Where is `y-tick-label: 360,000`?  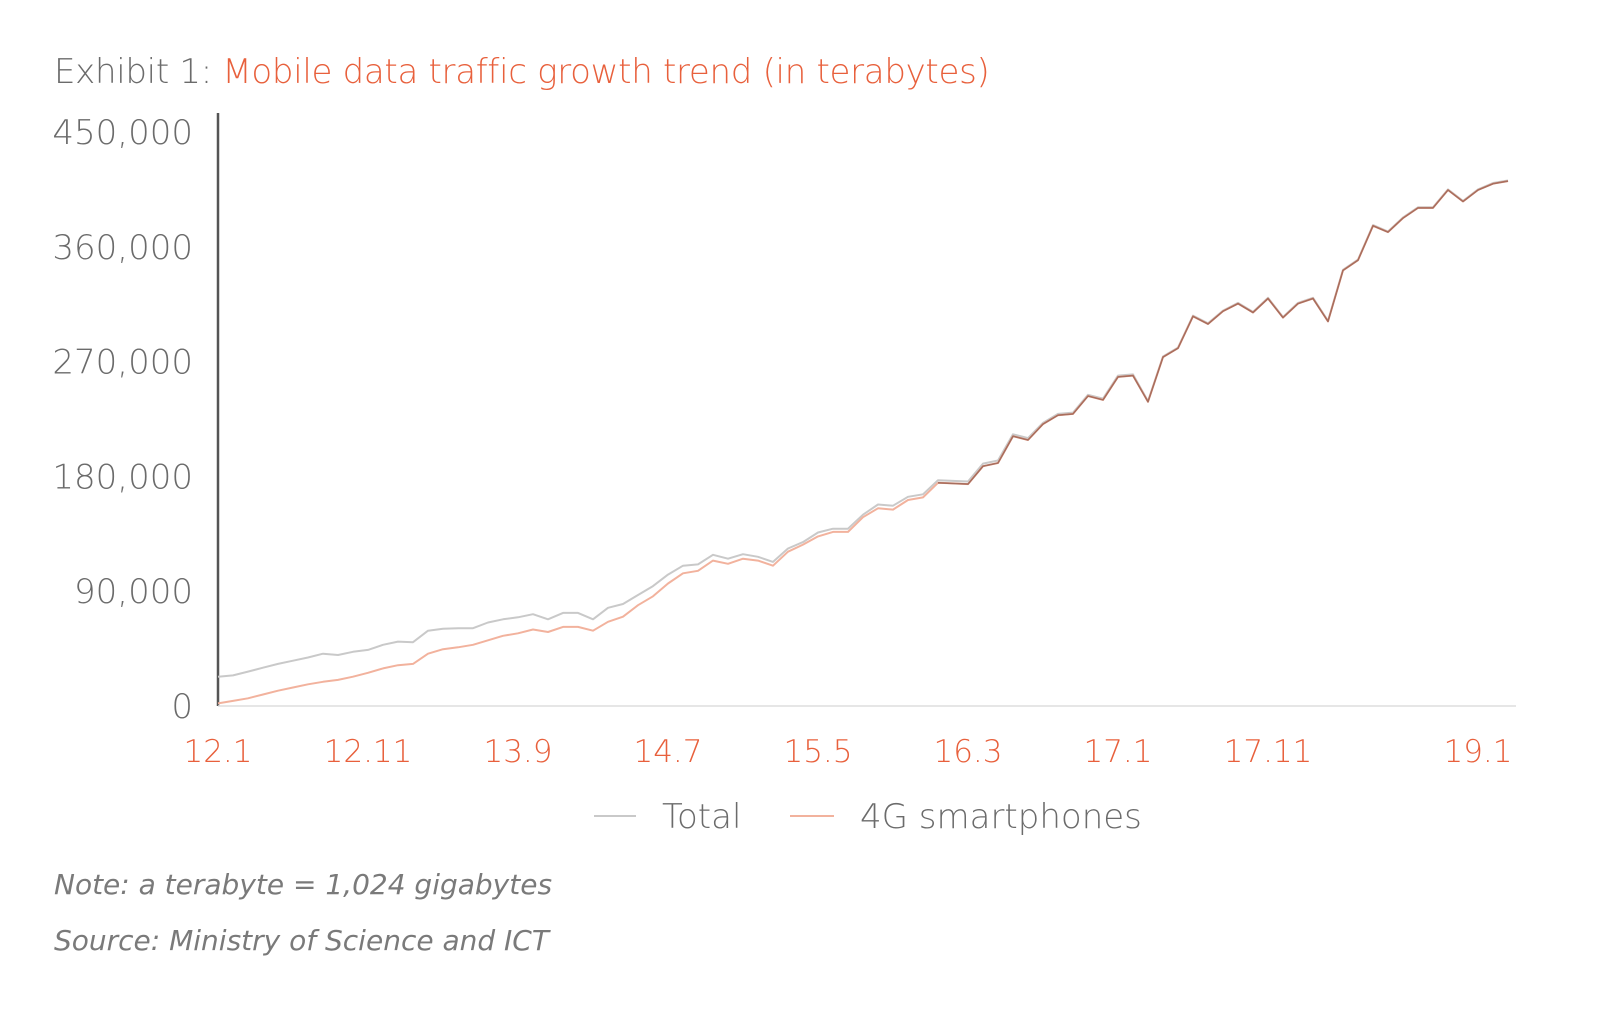
y-tick-label: 360,000 is located at coordinates (122, 248).